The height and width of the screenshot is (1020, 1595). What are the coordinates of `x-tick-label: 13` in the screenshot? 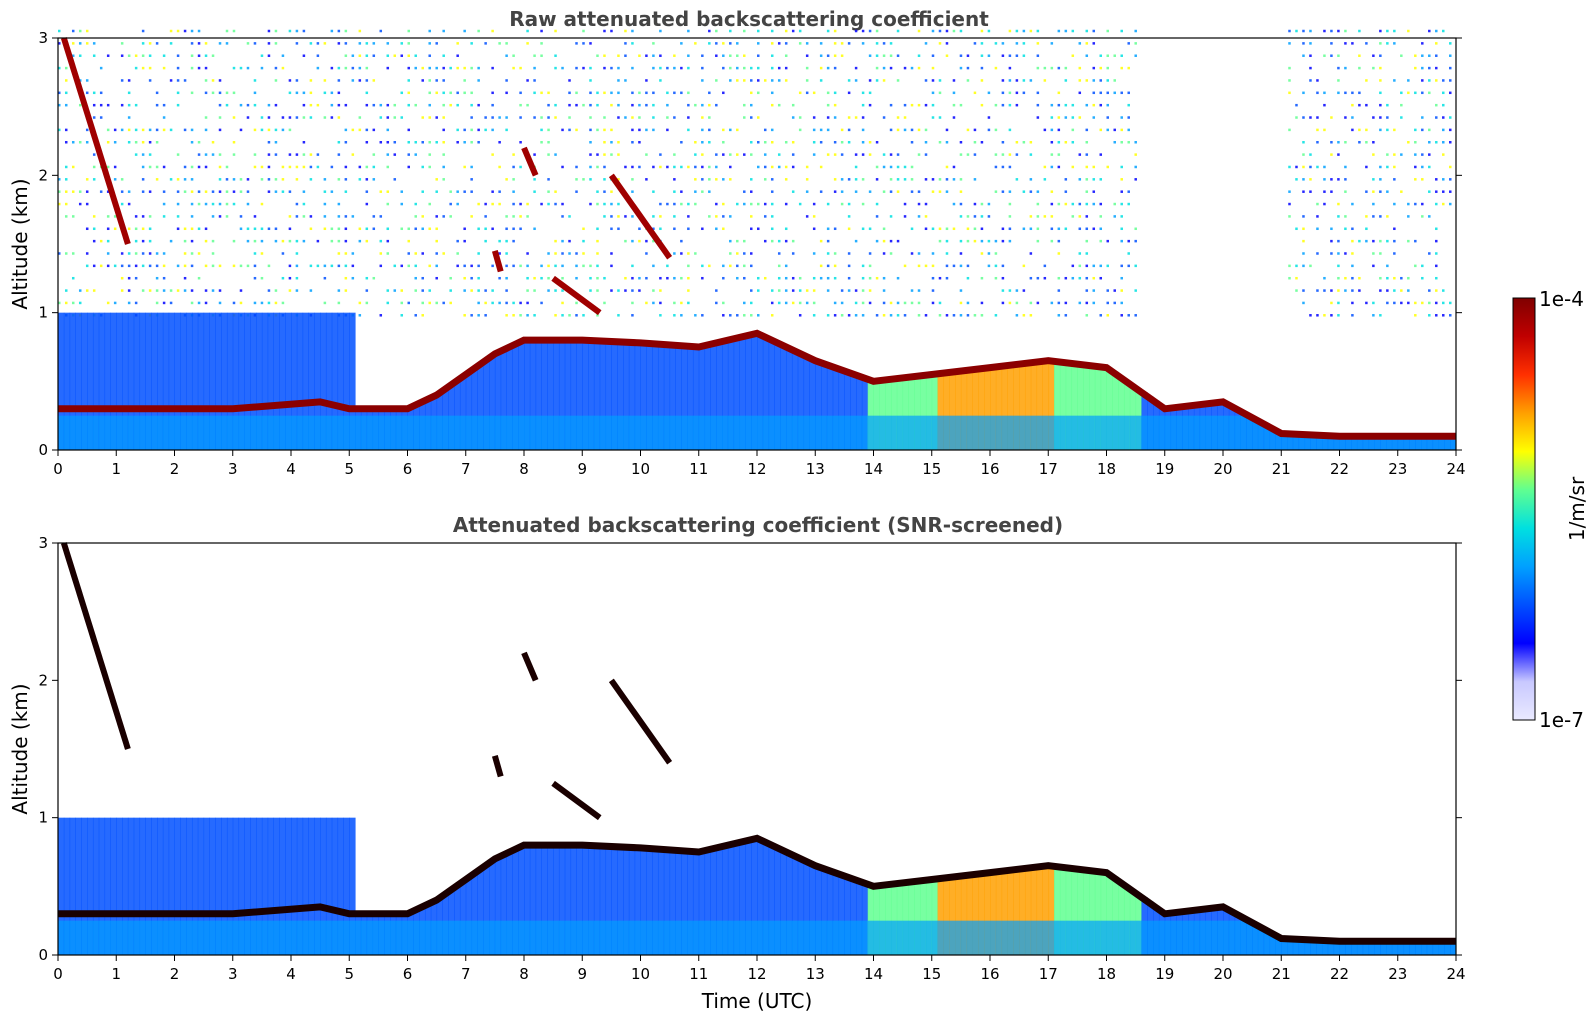 It's located at (815, 469).